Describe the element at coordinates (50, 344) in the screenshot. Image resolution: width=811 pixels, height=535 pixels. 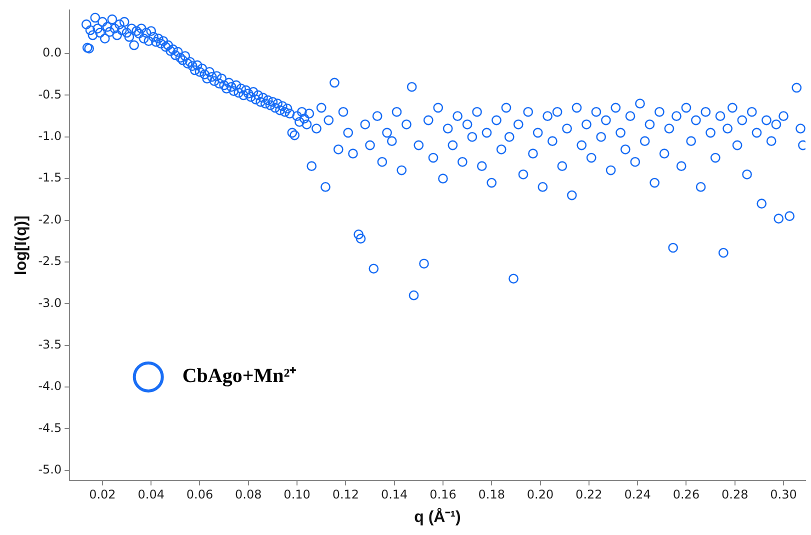
I see `y-tick-label: -3.5` at that location.